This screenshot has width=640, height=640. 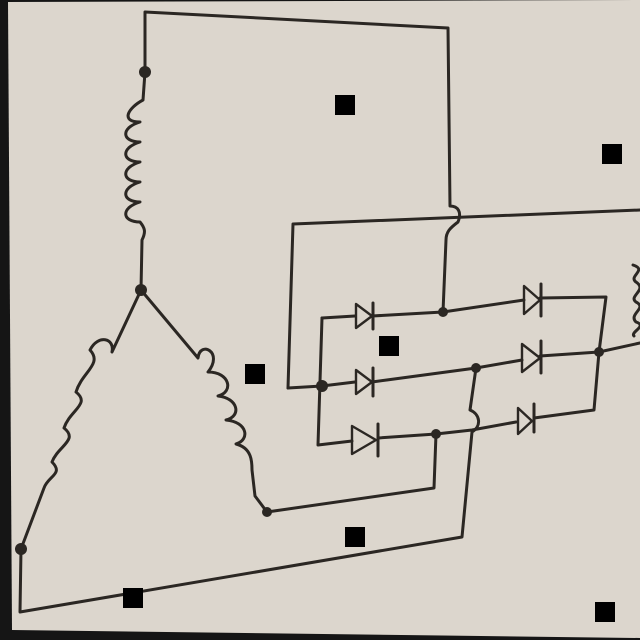 What do you see at coordinates (599, 352) in the screenshot?
I see `junction-dot-right-rail` at bounding box center [599, 352].